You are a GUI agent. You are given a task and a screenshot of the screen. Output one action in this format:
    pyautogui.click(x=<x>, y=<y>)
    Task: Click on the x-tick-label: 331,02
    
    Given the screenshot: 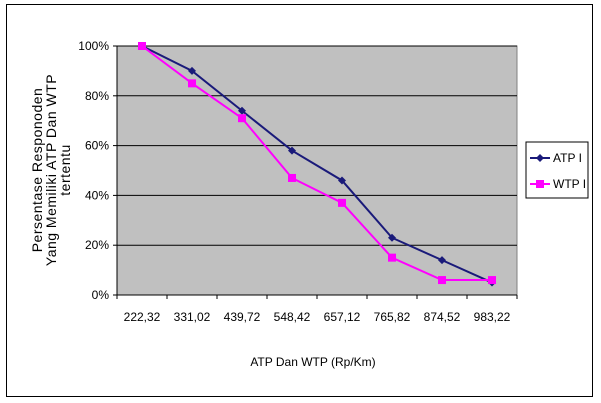 What is the action you would take?
    pyautogui.click(x=192, y=317)
    